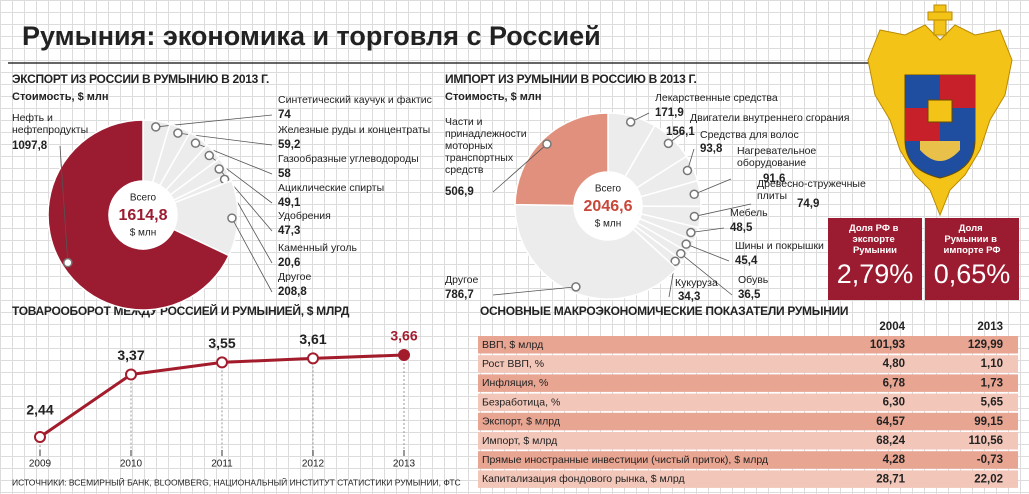  Describe the element at coordinates (680, 132) in the screenshot. I see `slice-value: 156,1` at that location.